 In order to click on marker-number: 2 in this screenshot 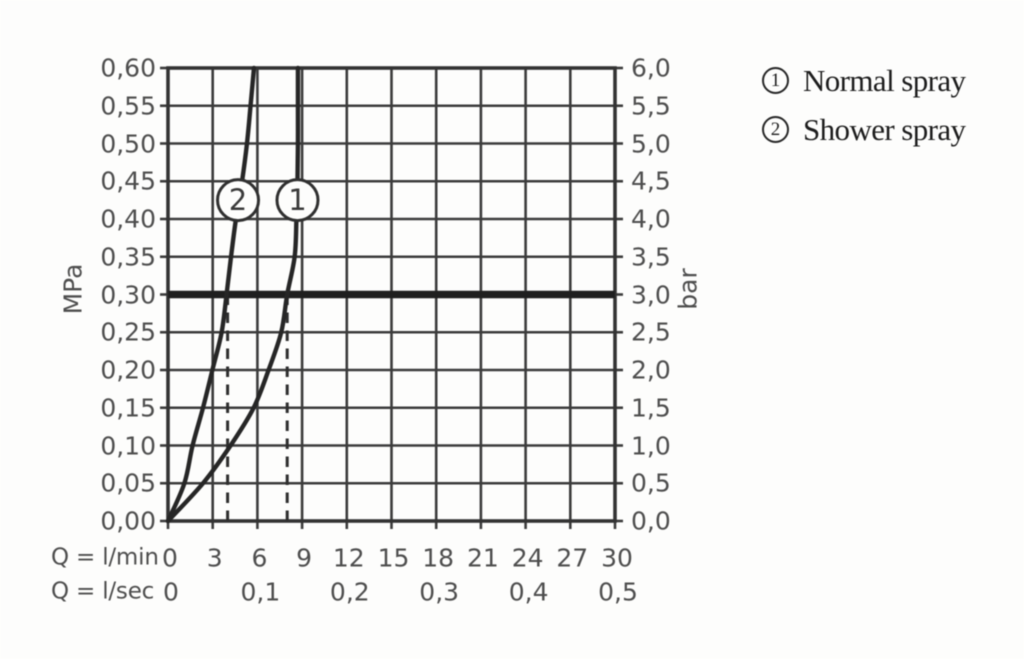, I will do `click(238, 200)`.